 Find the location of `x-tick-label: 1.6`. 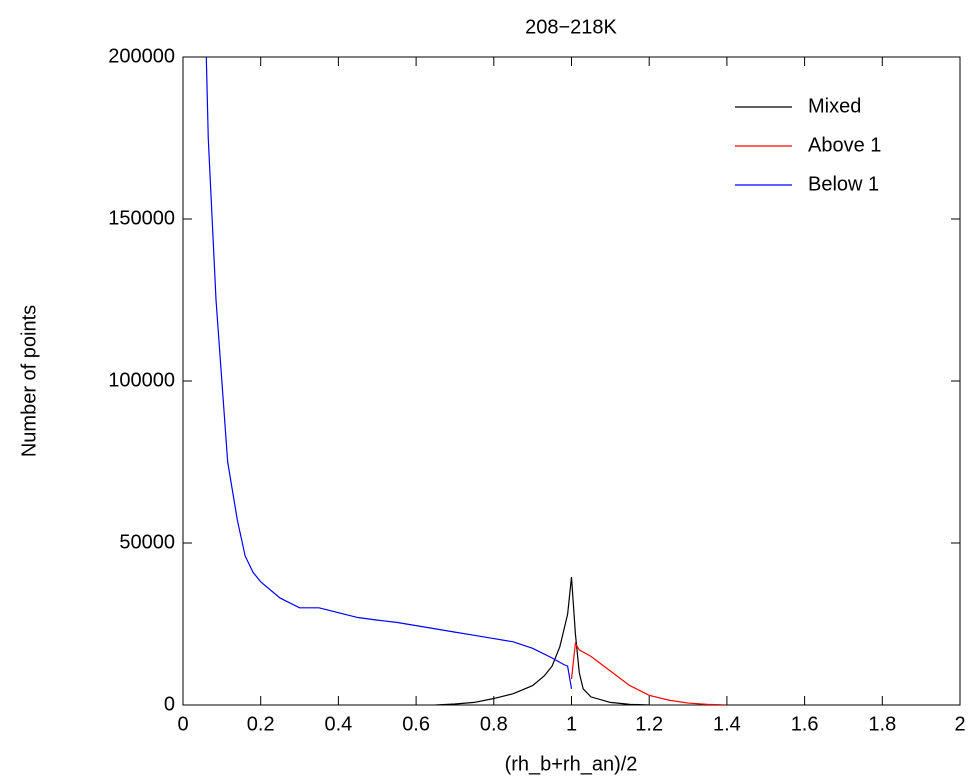

x-tick-label: 1.6 is located at coordinates (805, 724).